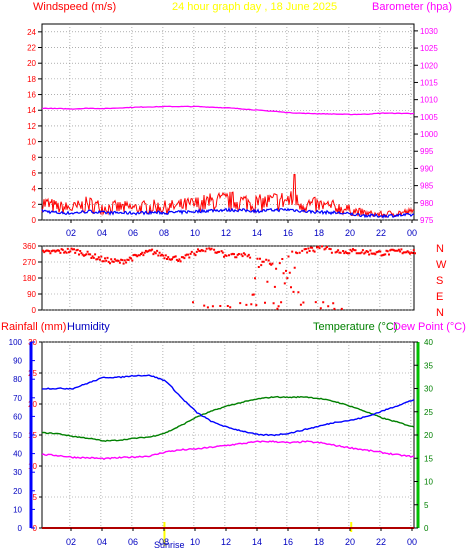 The image size is (466, 555). Describe the element at coordinates (32, 466) in the screenshot. I see `rain-tick-label: 10` at that location.